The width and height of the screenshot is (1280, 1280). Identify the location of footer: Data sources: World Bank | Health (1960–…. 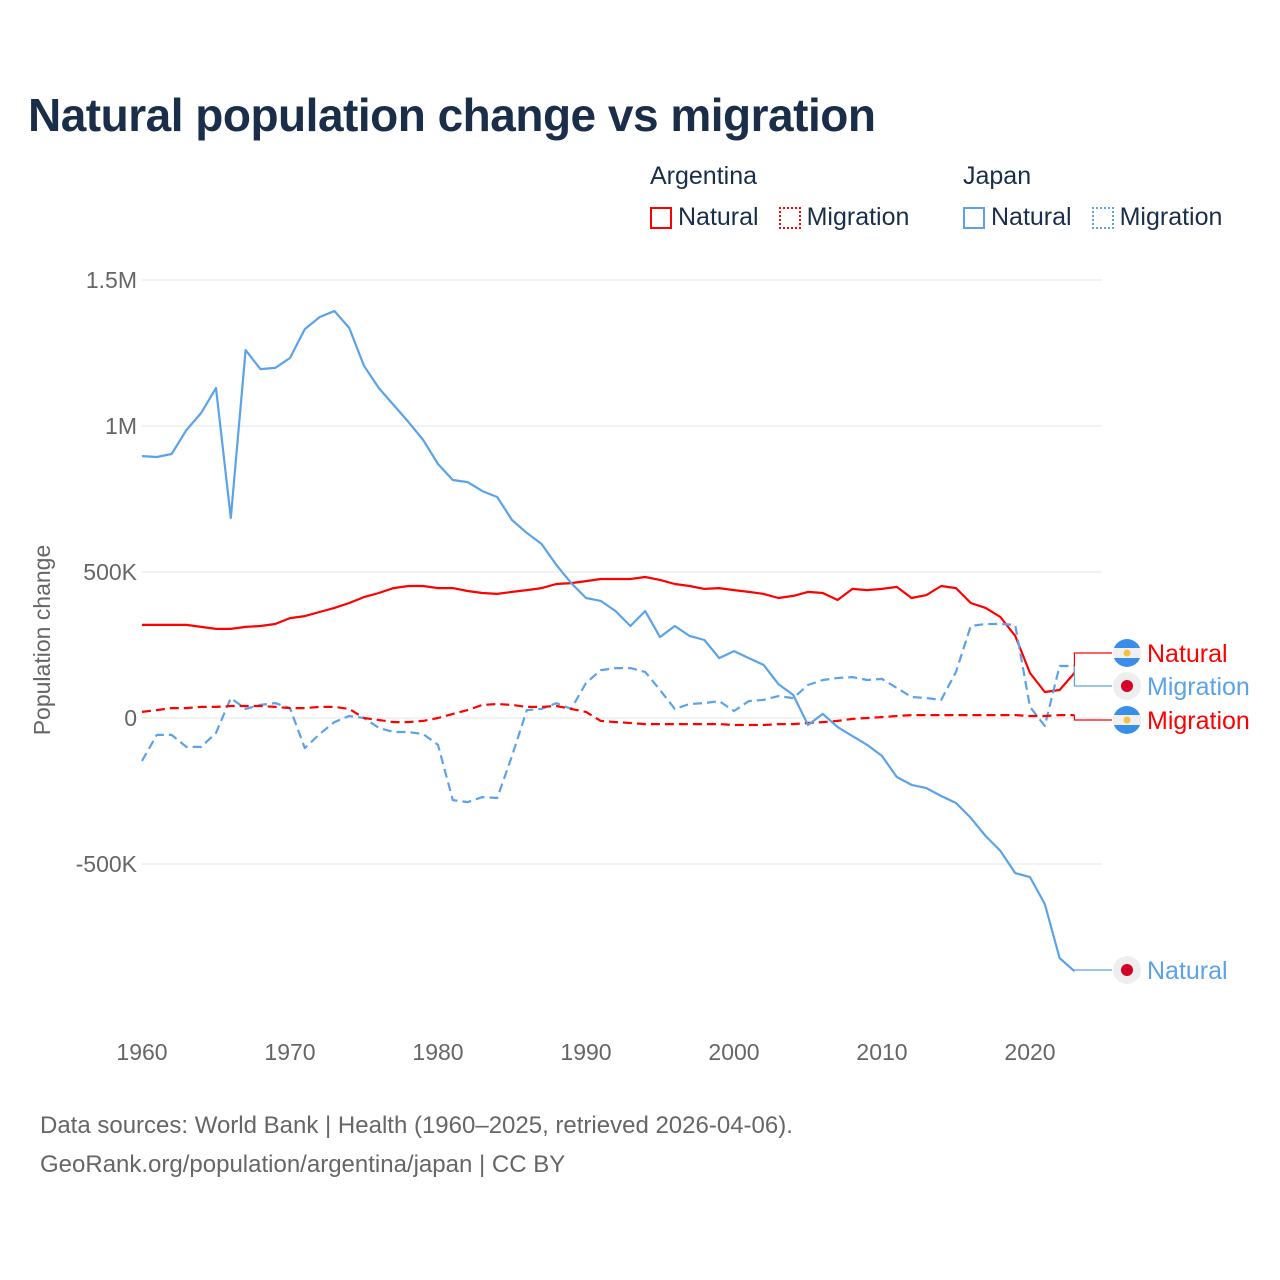
(416, 1145).